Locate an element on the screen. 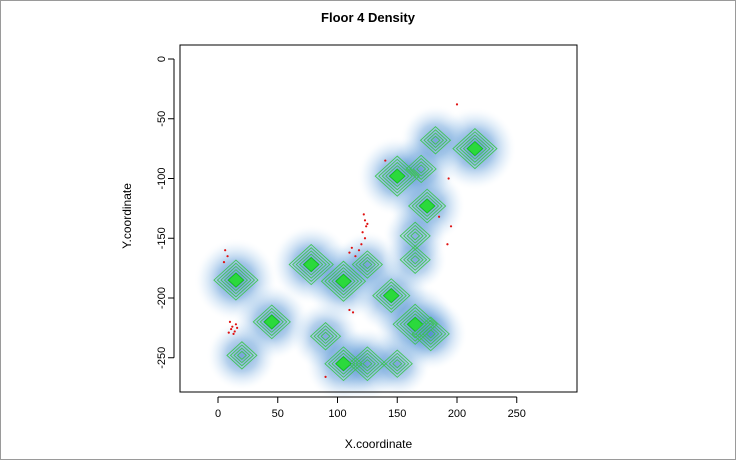  chart-title: Floor 4 Density is located at coordinates (368, 17).